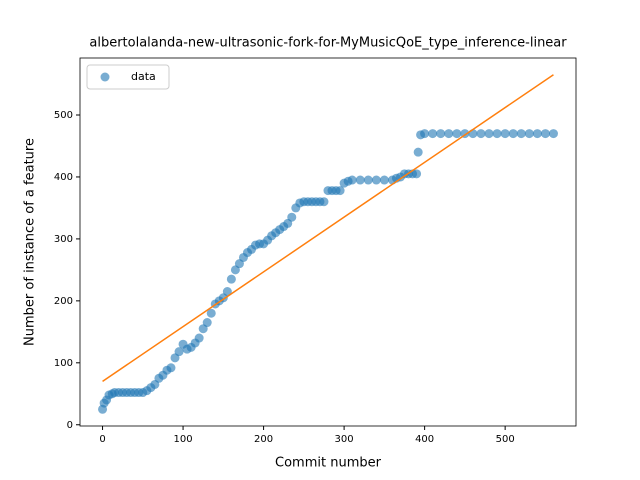  Describe the element at coordinates (263, 439) in the screenshot. I see `x-tick-label: 200` at that location.